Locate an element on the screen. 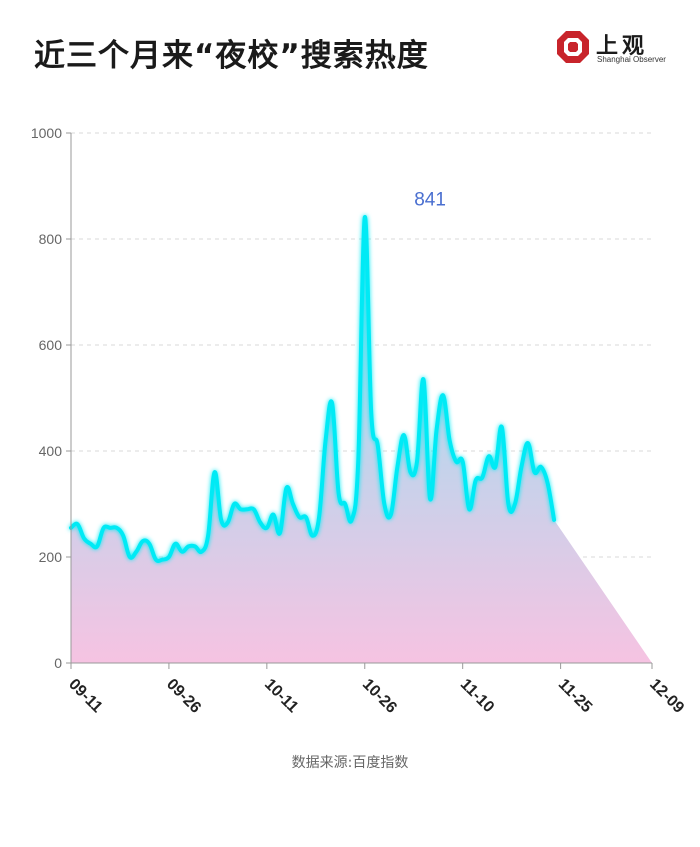 This screenshot has width=700, height=847. x-tick-label: 09-11 is located at coordinates (85, 696).